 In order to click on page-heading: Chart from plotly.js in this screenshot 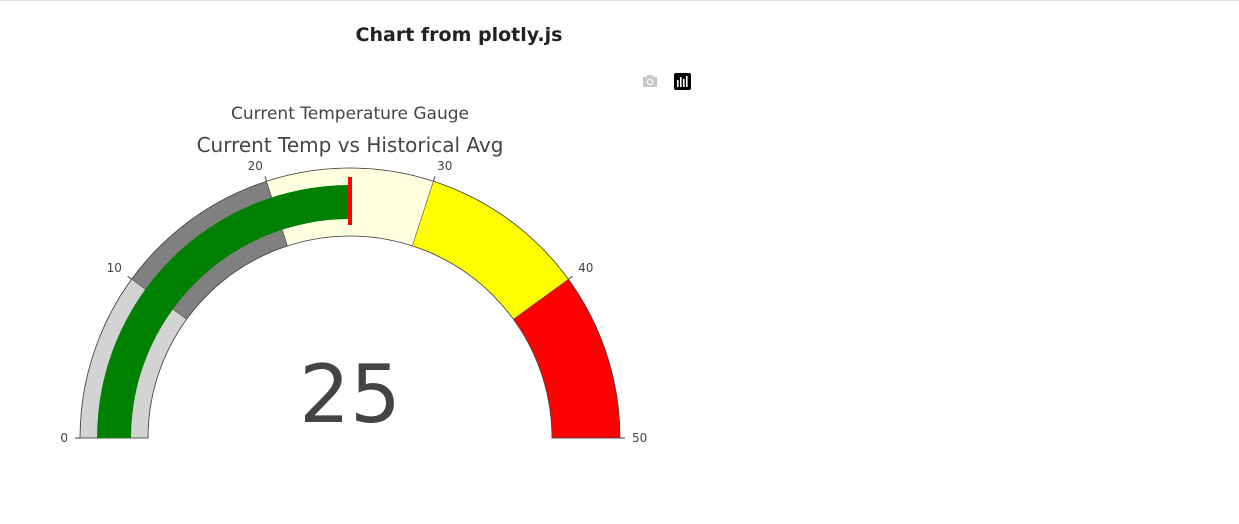, I will do `click(459, 35)`.